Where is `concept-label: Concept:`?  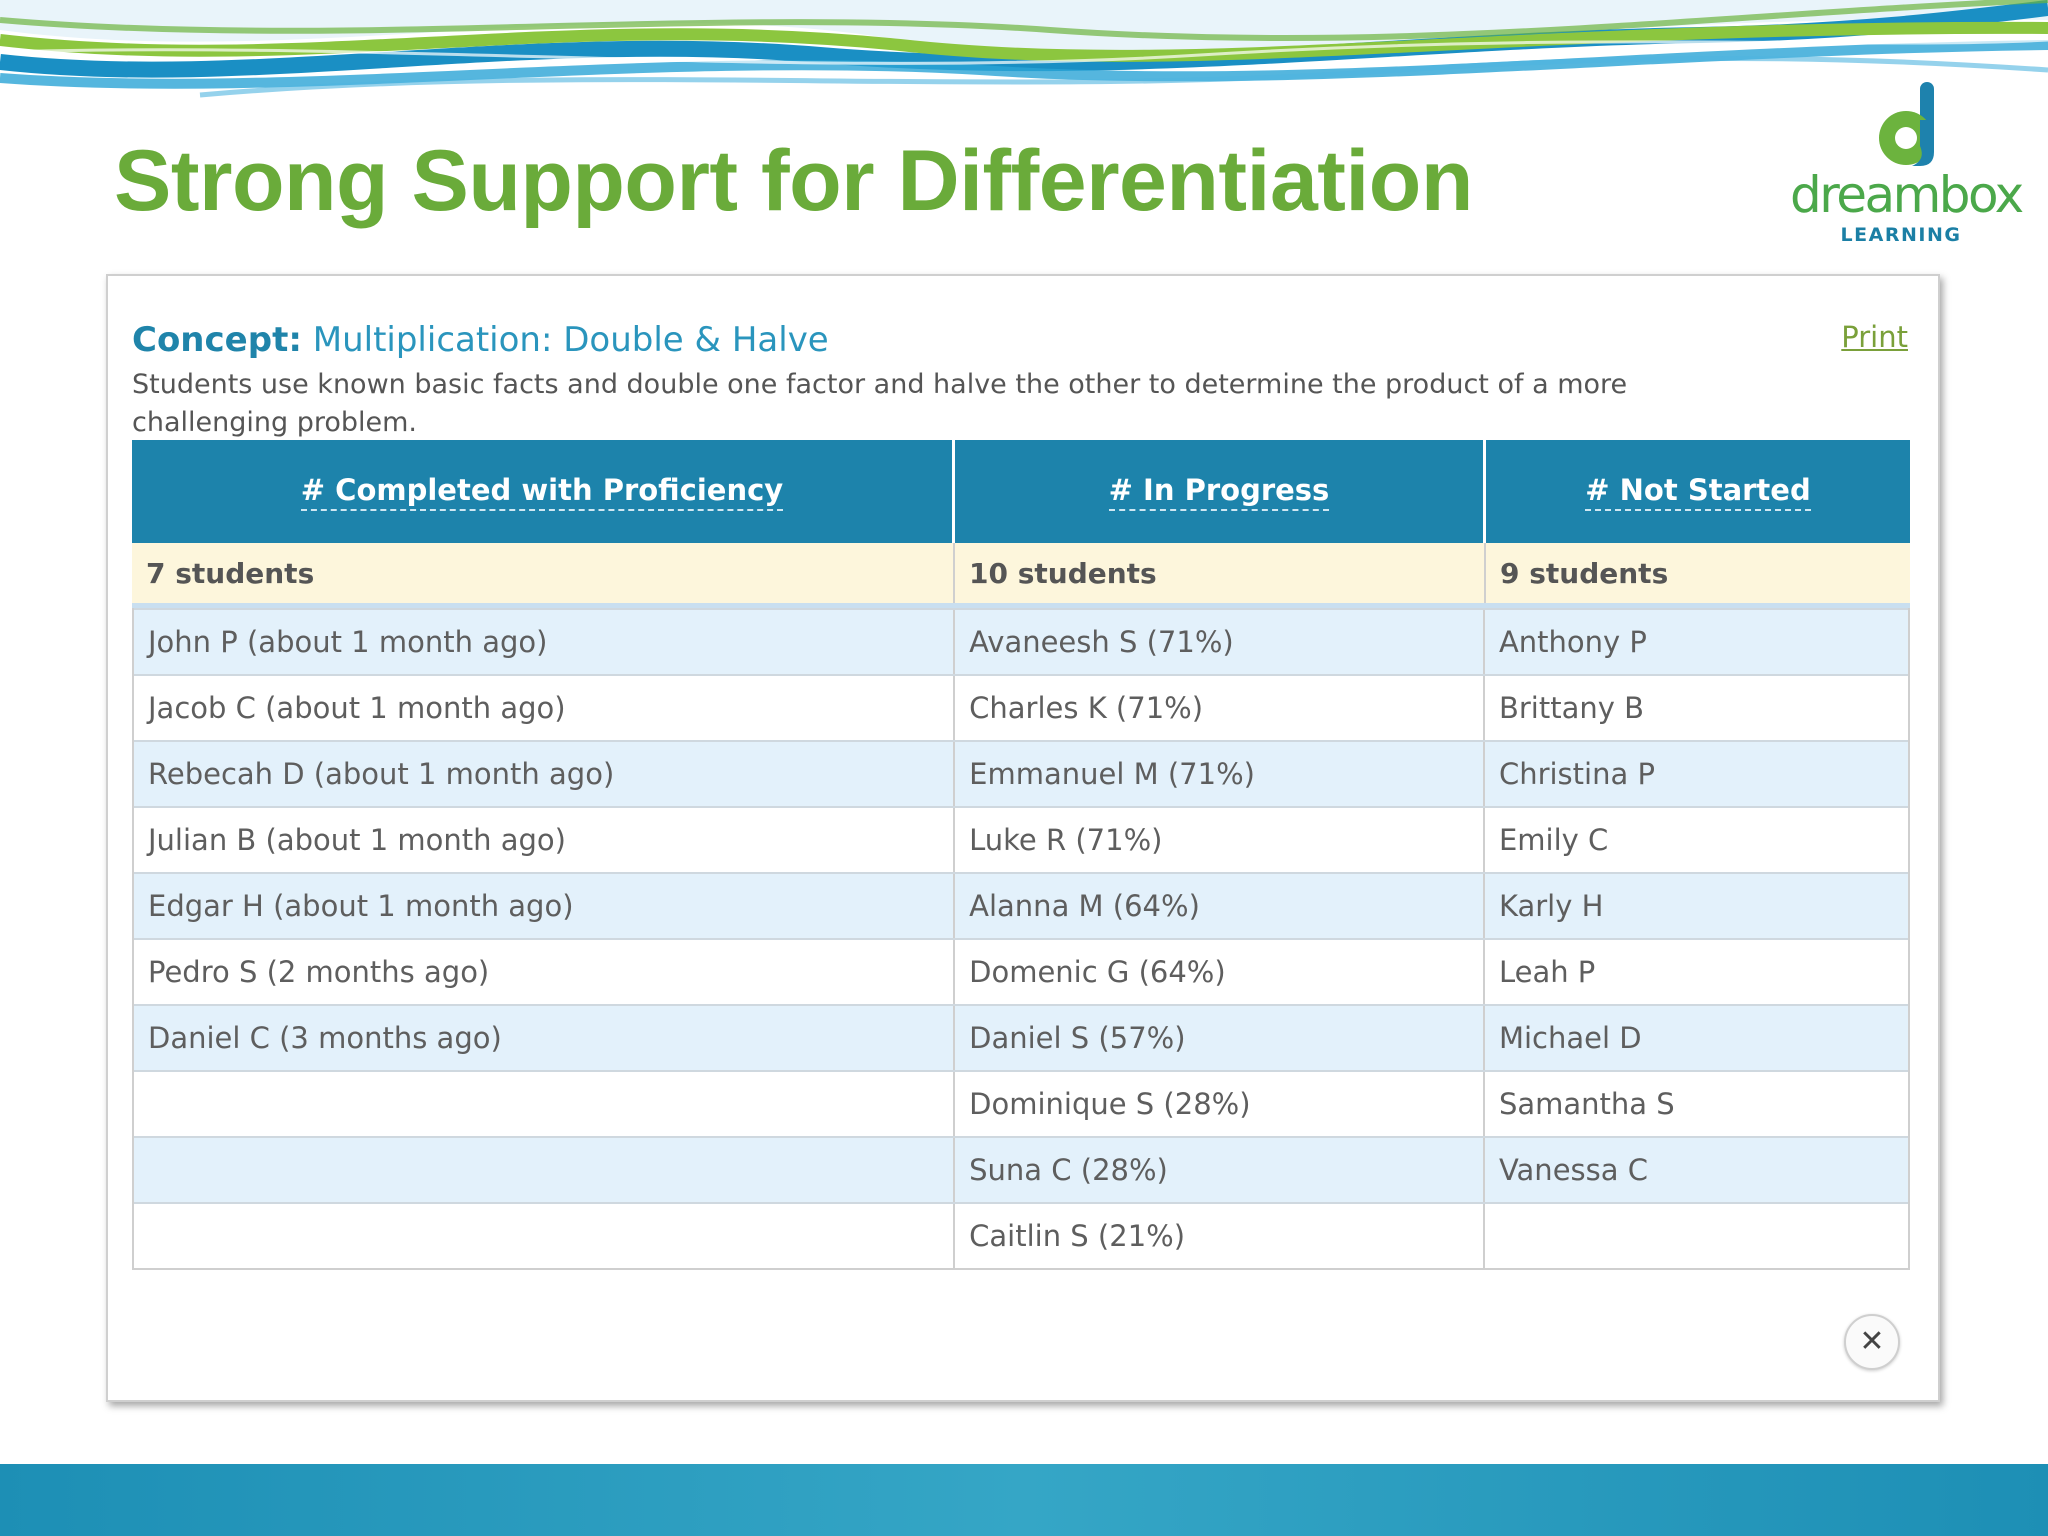
concept-label: Concept: is located at coordinates (217, 340).